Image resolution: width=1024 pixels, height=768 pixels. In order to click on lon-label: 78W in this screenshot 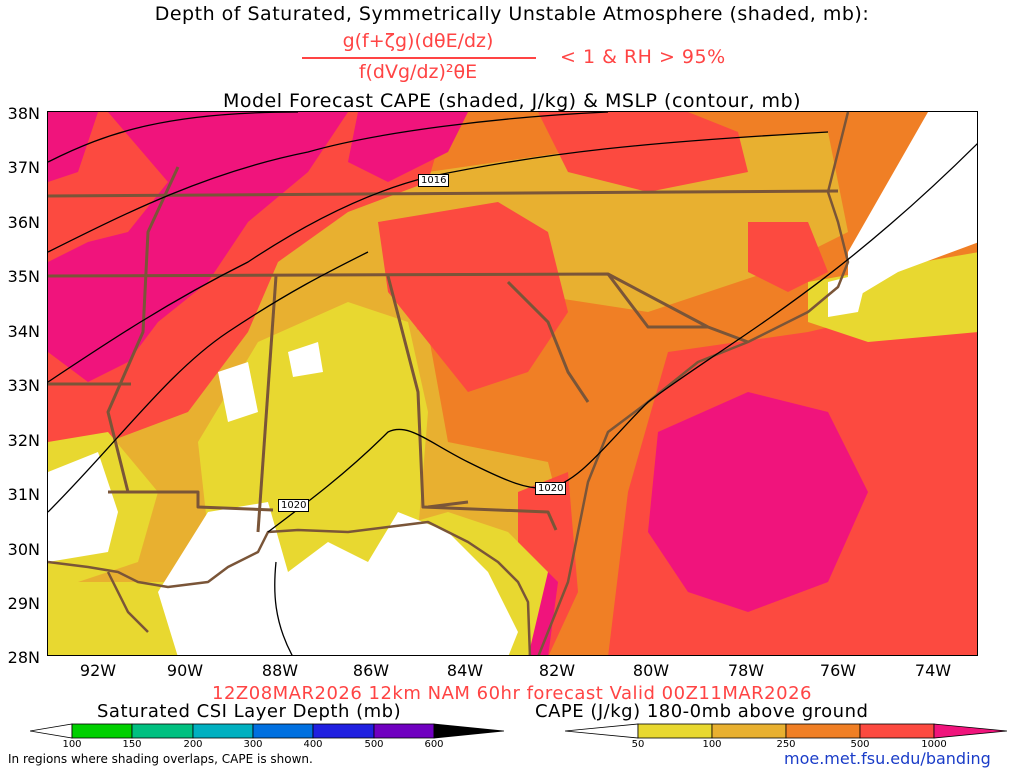, I will do `click(746, 670)`.